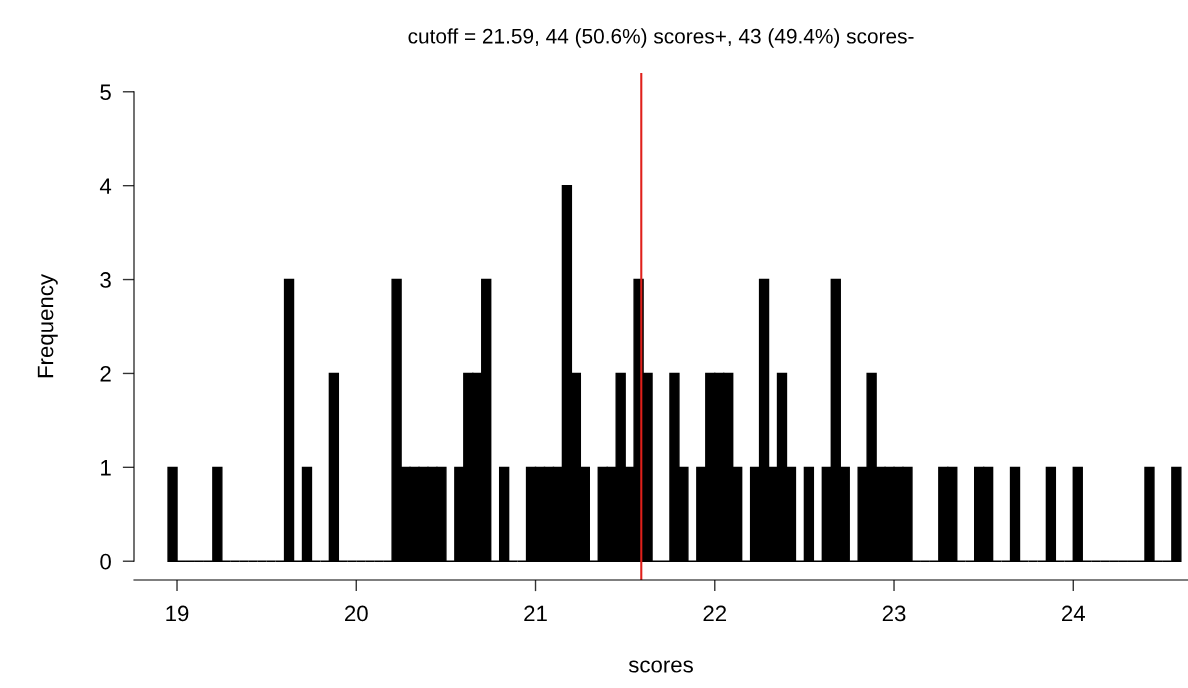 This screenshot has width=1188, height=688. What do you see at coordinates (715, 613) in the screenshot?
I see `x-tick-label: 22` at bounding box center [715, 613].